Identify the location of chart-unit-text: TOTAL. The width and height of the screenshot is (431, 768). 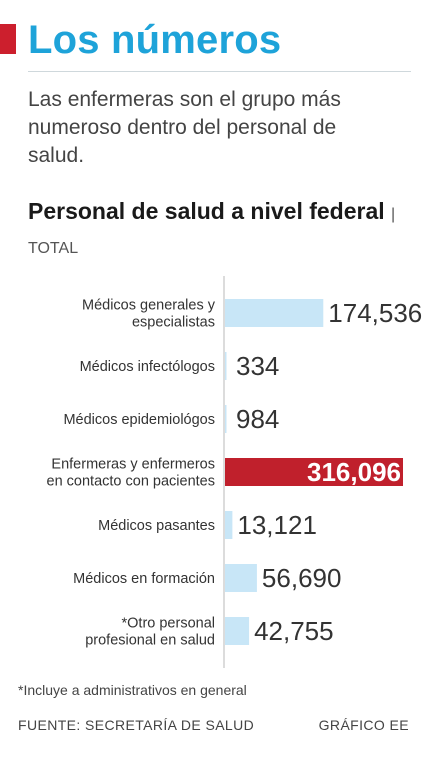
(53, 248).